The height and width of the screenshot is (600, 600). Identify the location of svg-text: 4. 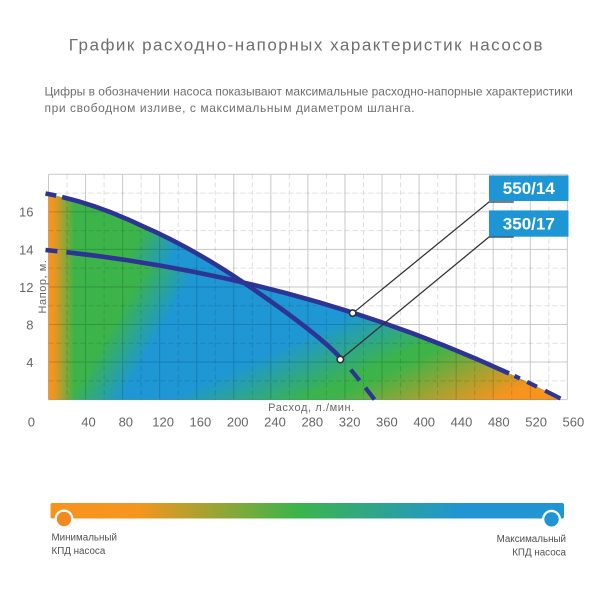
(29, 362).